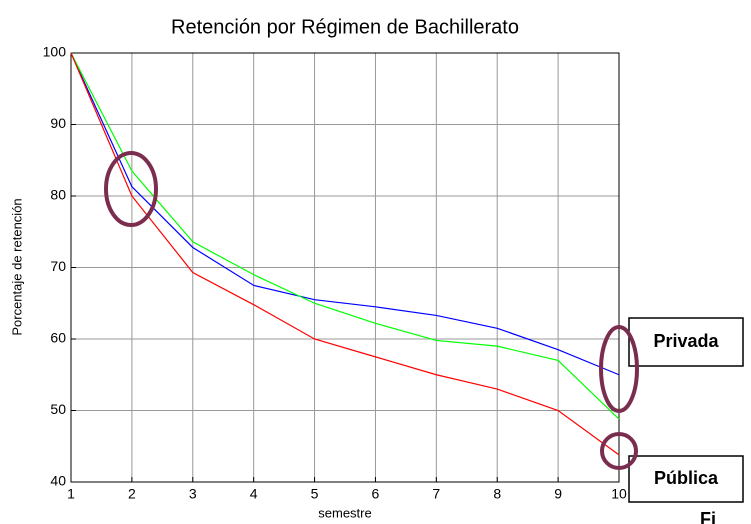 The height and width of the screenshot is (524, 751). Describe the element at coordinates (58, 409) in the screenshot. I see `y-tick-label: 50` at that location.